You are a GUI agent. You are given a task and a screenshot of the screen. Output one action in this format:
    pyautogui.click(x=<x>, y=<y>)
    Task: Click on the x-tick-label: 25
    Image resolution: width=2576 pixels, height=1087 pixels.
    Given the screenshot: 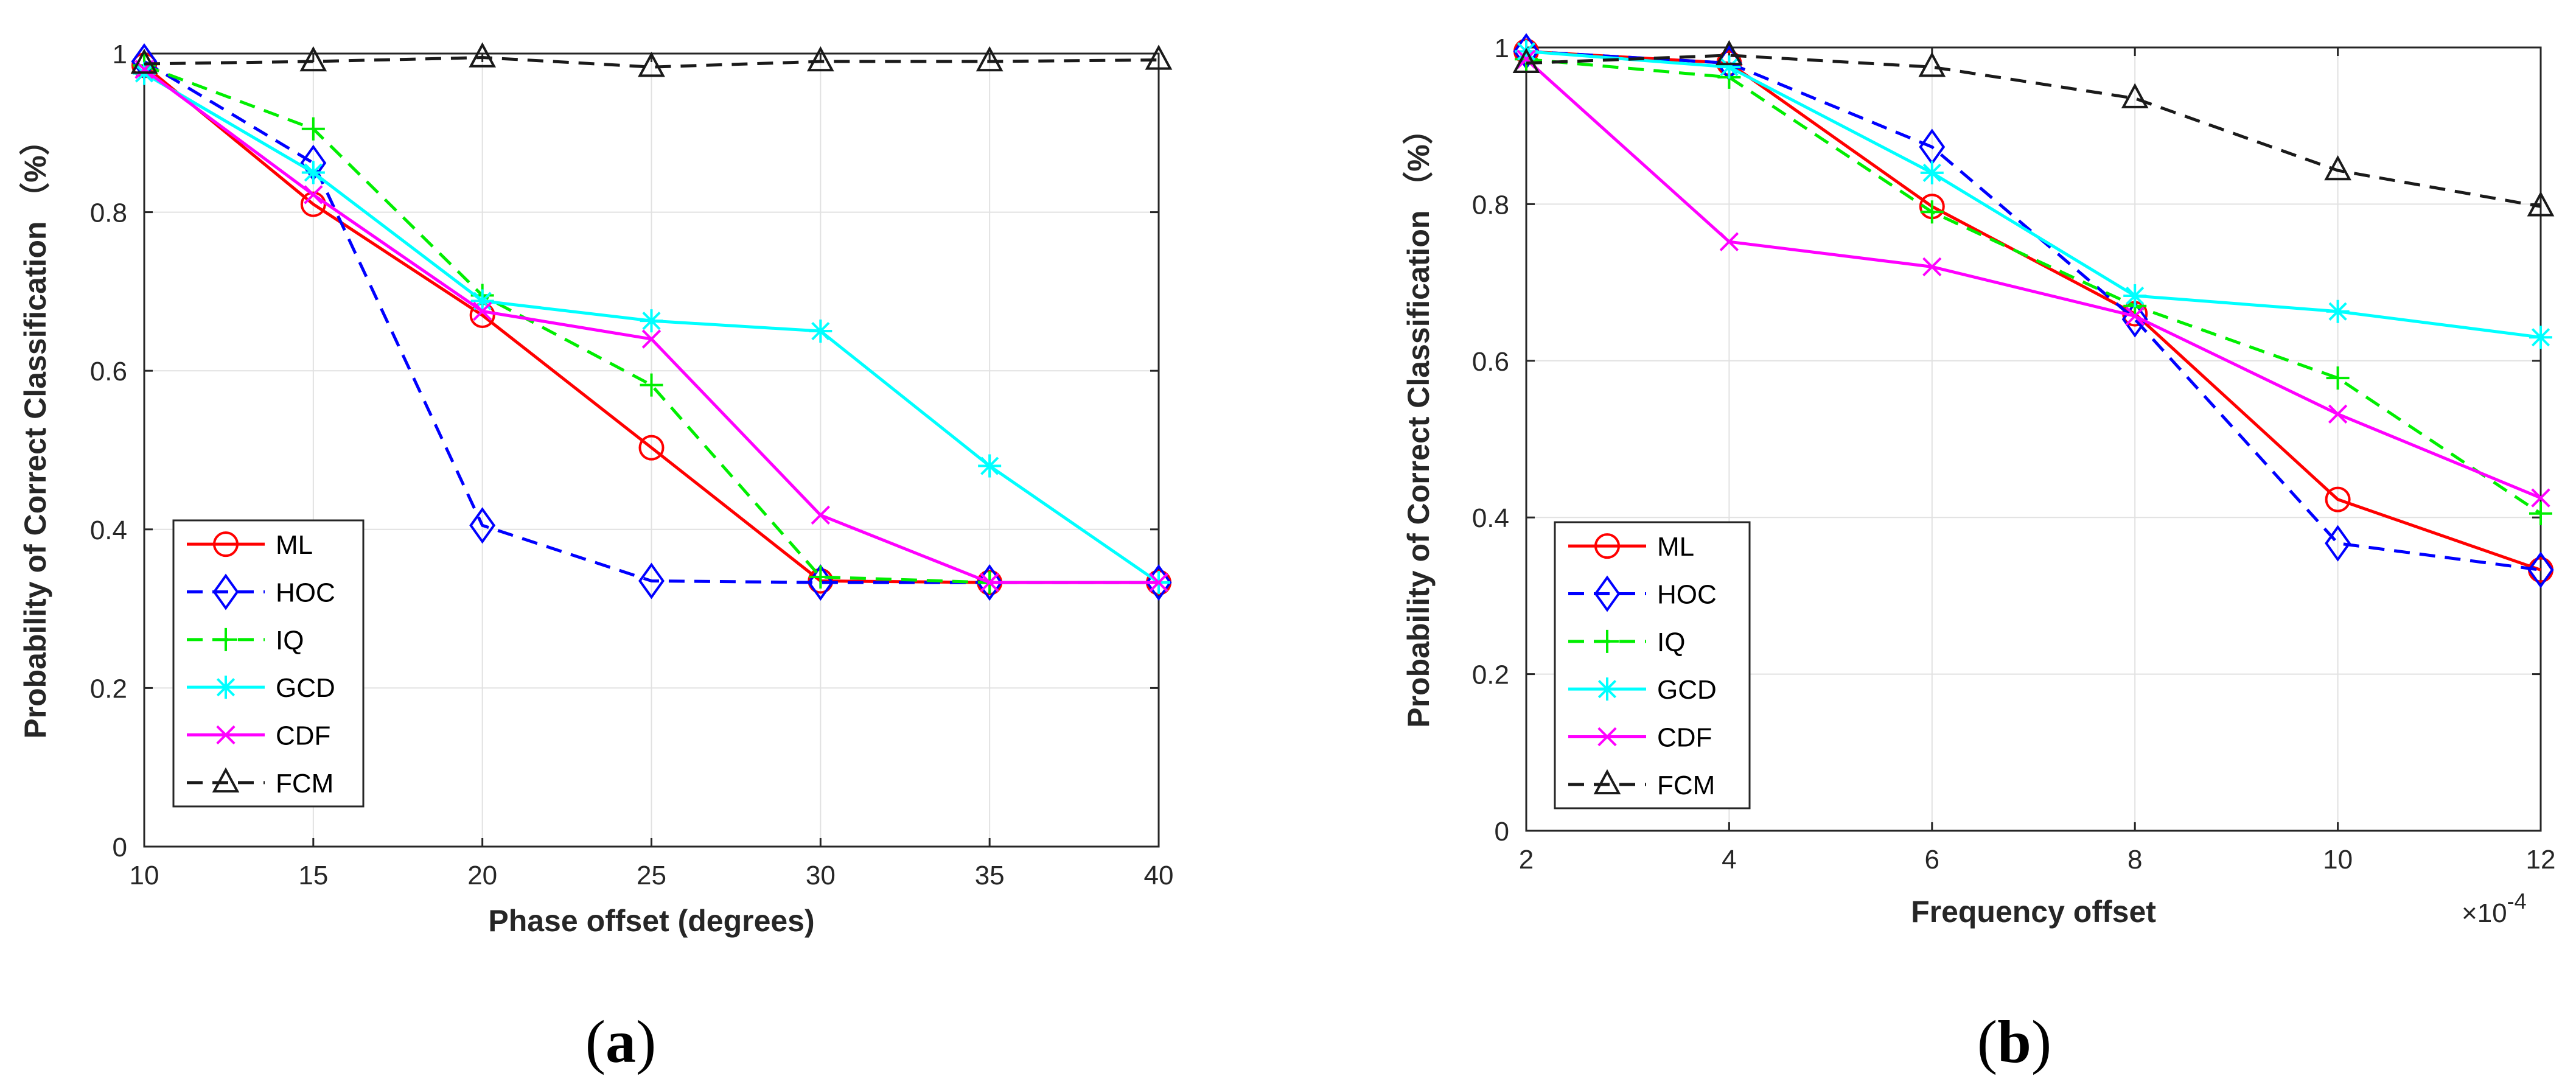 What is the action you would take?
    pyautogui.click(x=651, y=875)
    